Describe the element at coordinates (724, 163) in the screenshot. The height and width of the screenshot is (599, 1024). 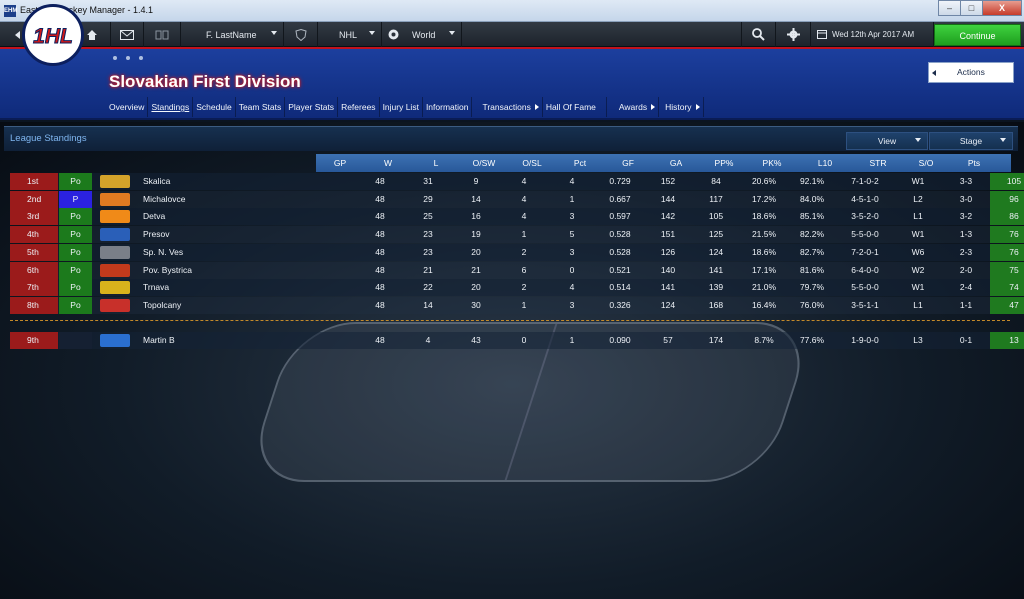
I see `col-pp: PP%` at that location.